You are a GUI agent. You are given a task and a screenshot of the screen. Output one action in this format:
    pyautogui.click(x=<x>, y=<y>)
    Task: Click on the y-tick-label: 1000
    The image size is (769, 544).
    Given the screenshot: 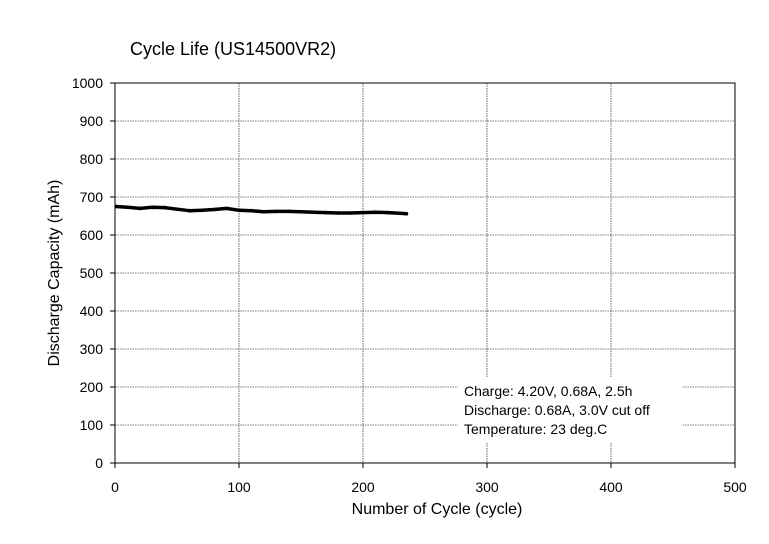 What is the action you would take?
    pyautogui.click(x=87, y=83)
    